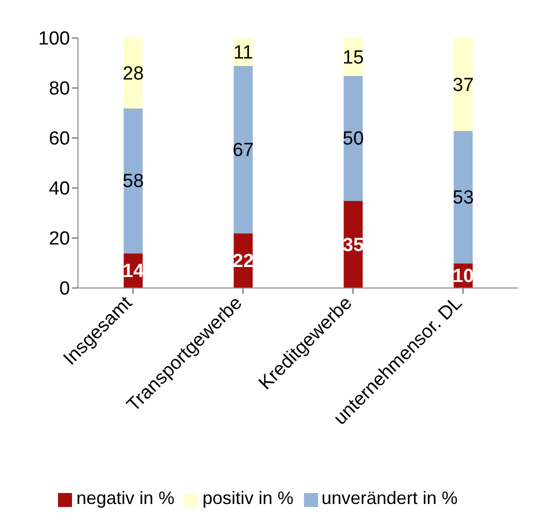 This screenshot has height=527, width=556. I want to click on y-tick-label: 80, so click(59, 89).